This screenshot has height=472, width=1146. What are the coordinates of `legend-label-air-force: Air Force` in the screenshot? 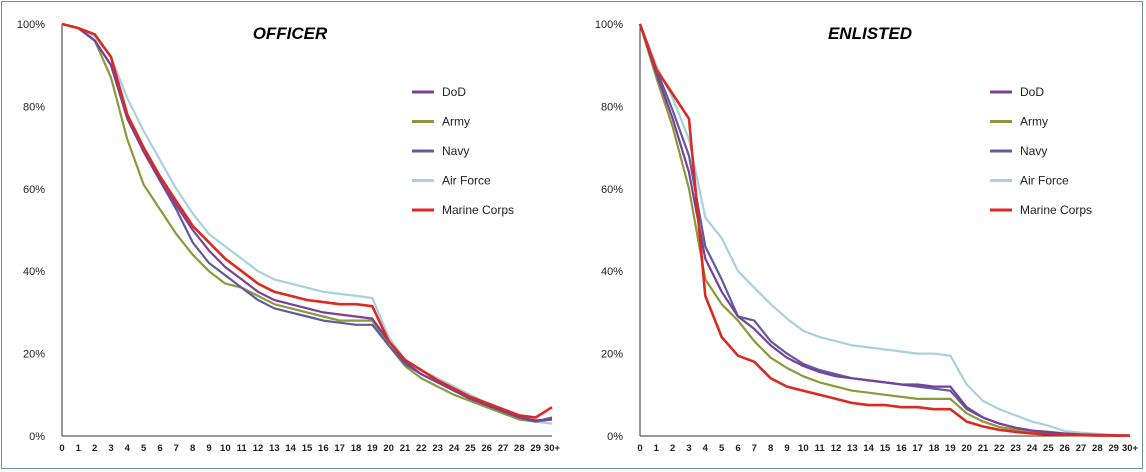 It's located at (1044, 181).